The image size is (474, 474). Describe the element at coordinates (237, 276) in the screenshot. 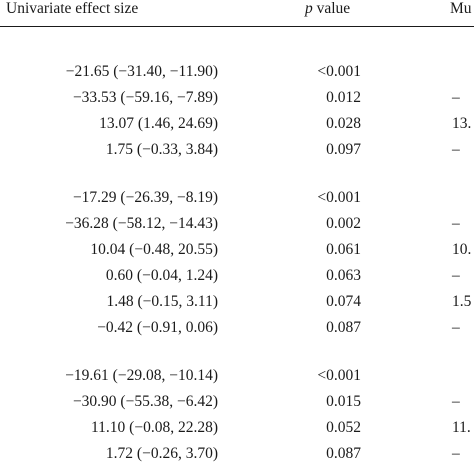

I see `table-row: 0.60 (−0.04, 1.24) 0.063 –` at that location.